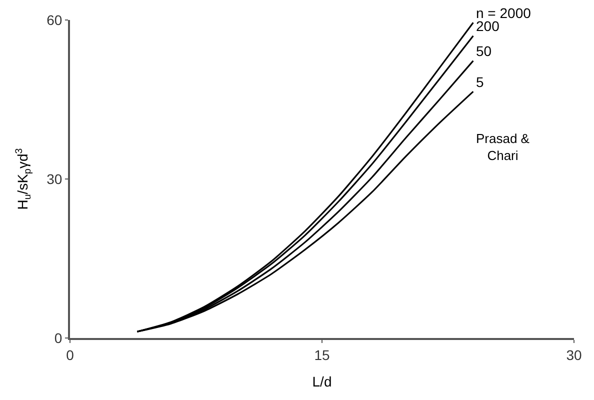 This screenshot has height=400, width=594. Describe the element at coordinates (58, 338) in the screenshot. I see `y-tick-label: 0` at that location.